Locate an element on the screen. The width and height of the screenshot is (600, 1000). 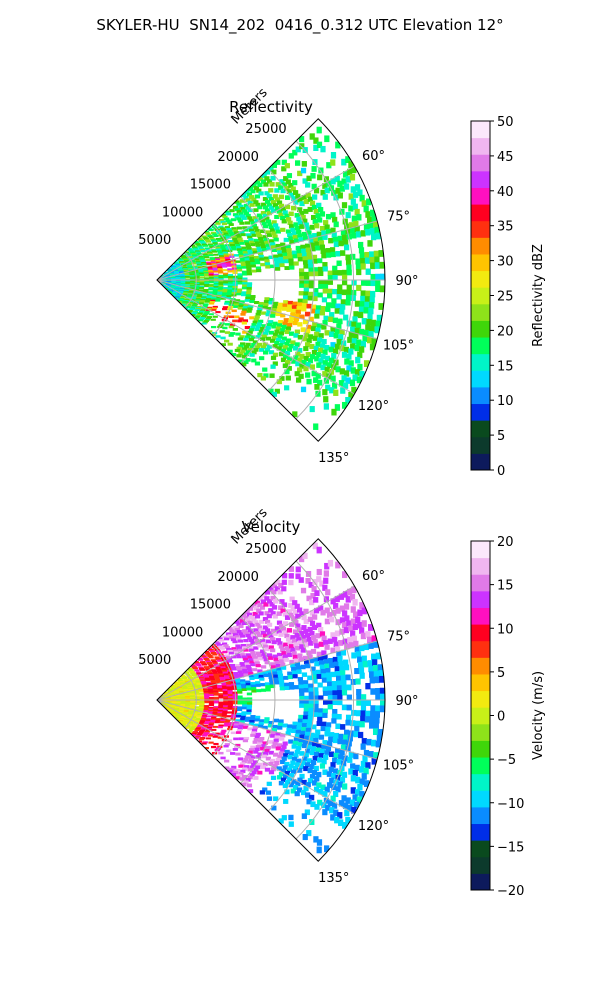
colorbar: 0 5 10 15 20 25 30 35 40 45 50 Reflectivity dBZ is located at coordinates (508, 297).